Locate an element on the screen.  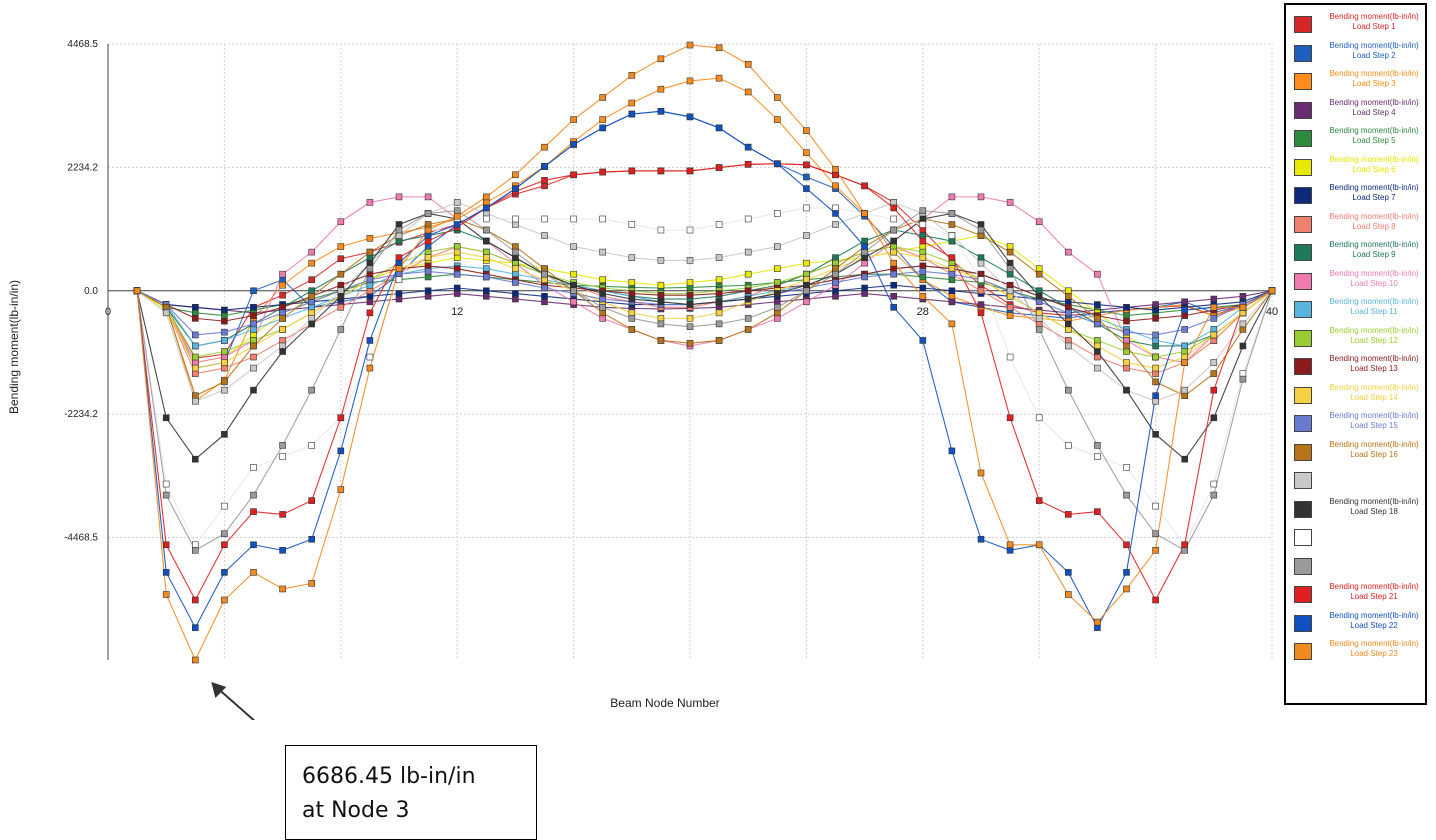
legend-item: Bending moment(lb-in/in) Load Step 11 is located at coordinates (1359, 310).